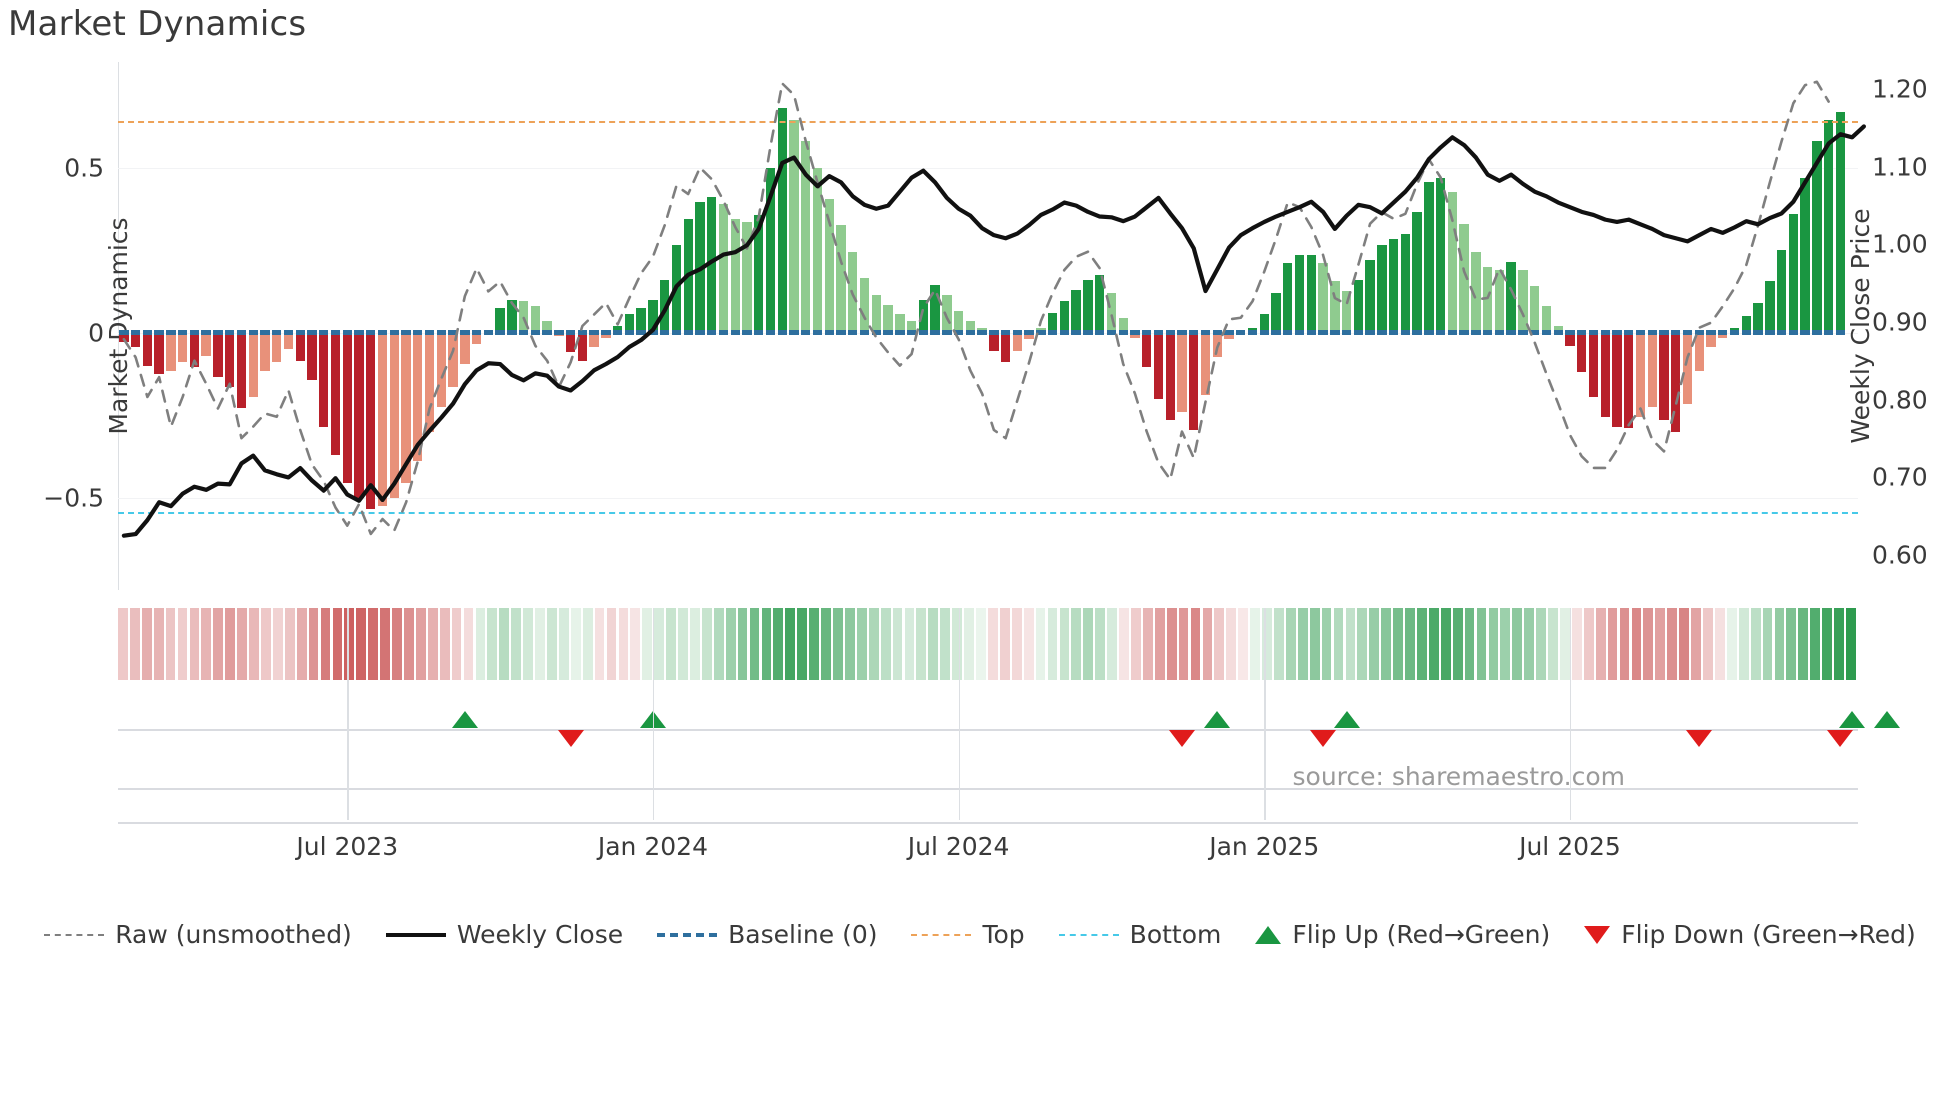 This screenshot has width=1960, height=1102. Describe the element at coordinates (1459, 776) in the screenshot. I see `source-note: source: sharemaestro.com` at that location.